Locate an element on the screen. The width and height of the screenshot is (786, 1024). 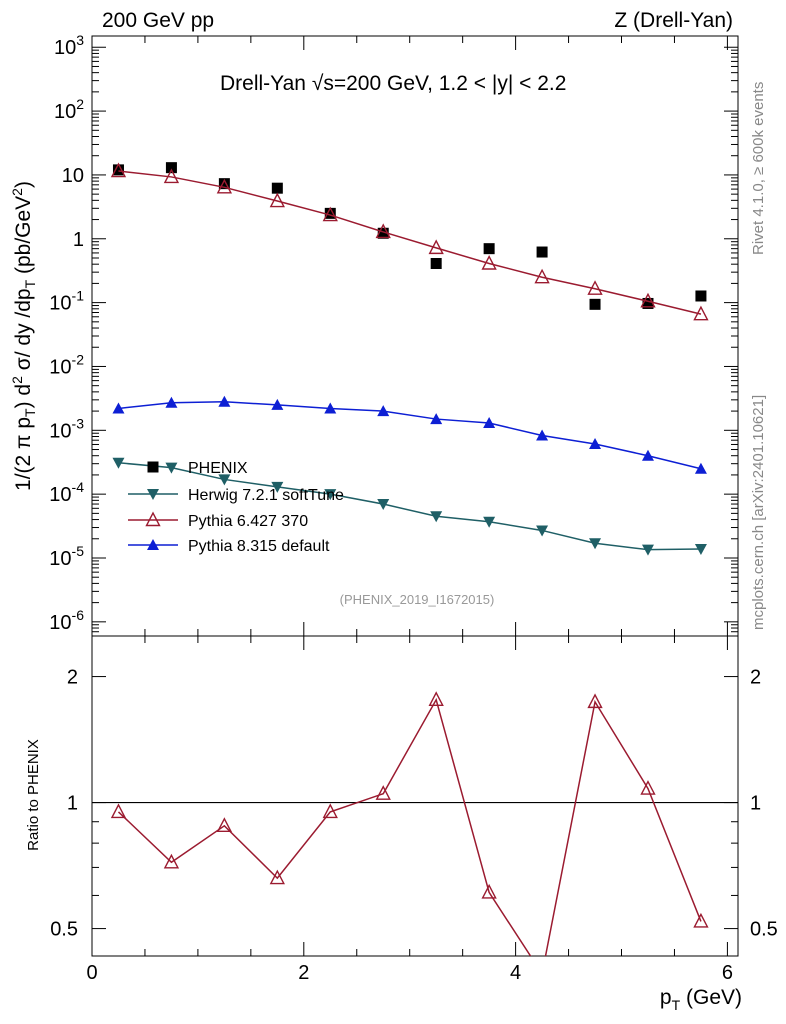
y-tick-label: 10⁻⁵ is located at coordinates (66, 556).